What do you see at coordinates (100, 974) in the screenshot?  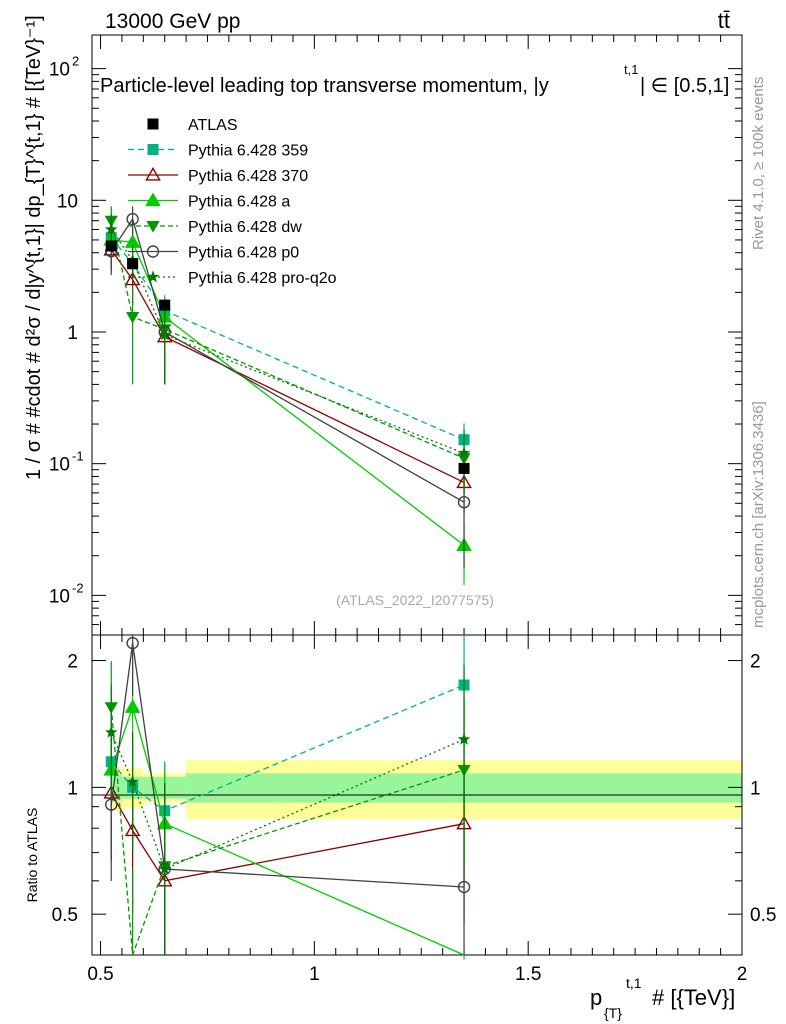 I see `x-tick-label: 0.5` at bounding box center [100, 974].